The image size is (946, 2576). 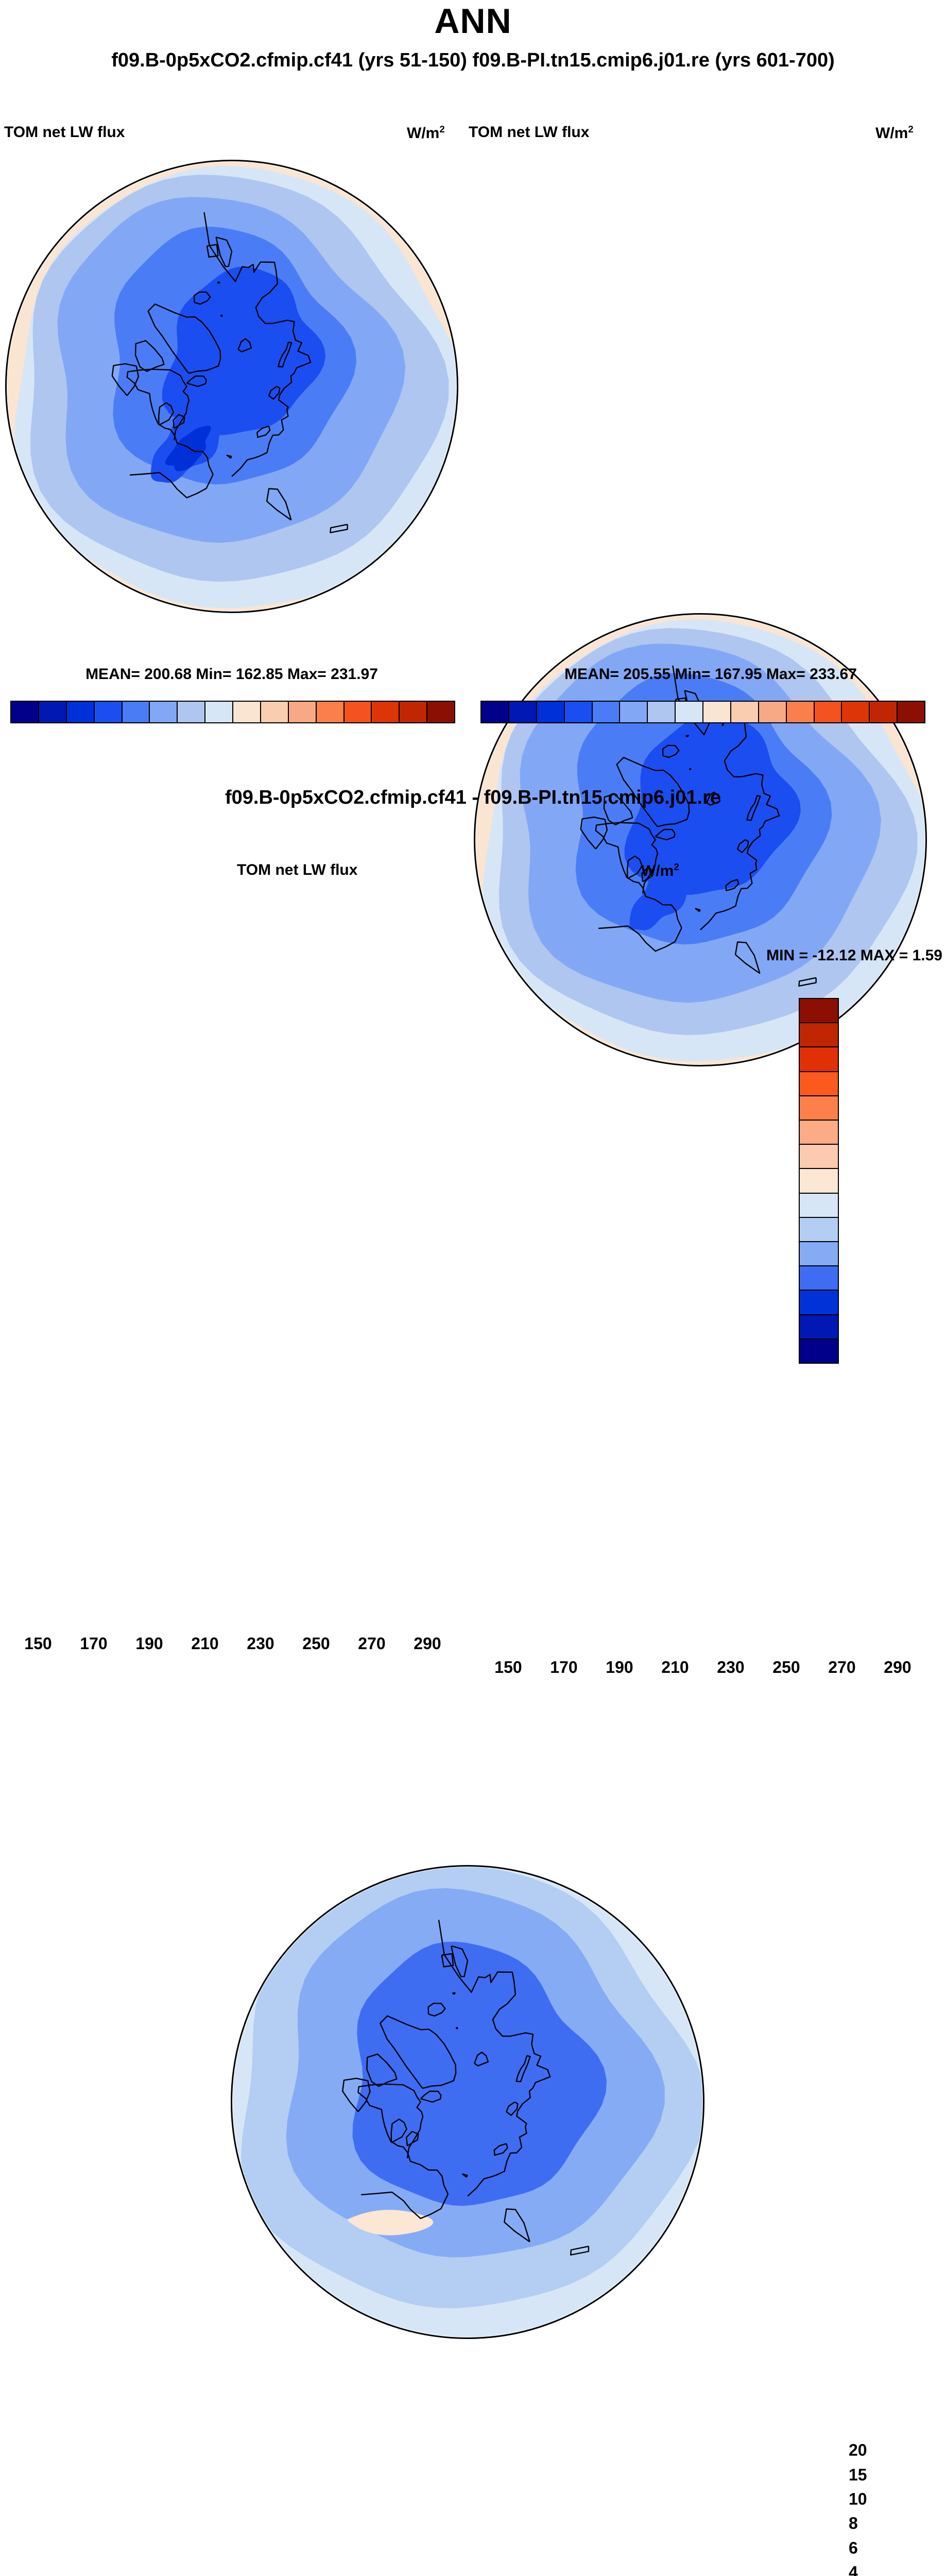 What do you see at coordinates (676, 866) in the screenshot?
I see `difference-units-exponent: 2` at bounding box center [676, 866].